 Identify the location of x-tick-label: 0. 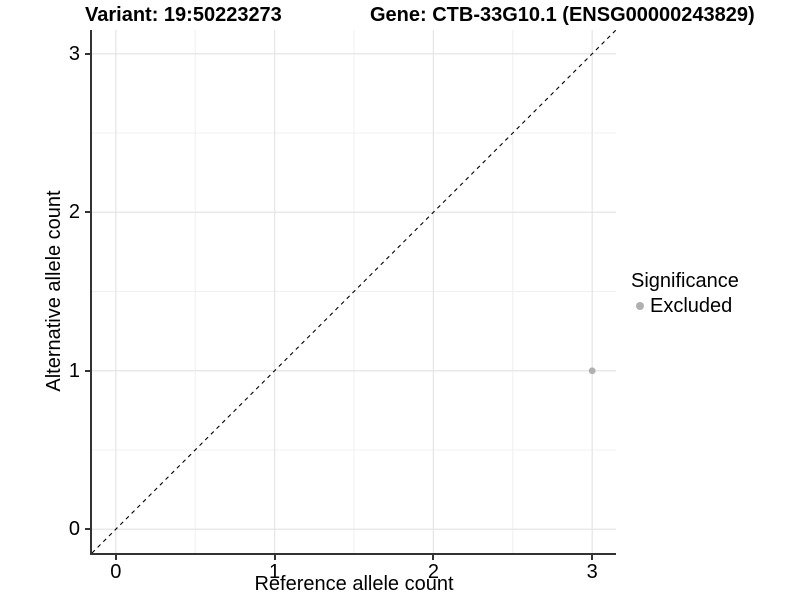
(116, 572).